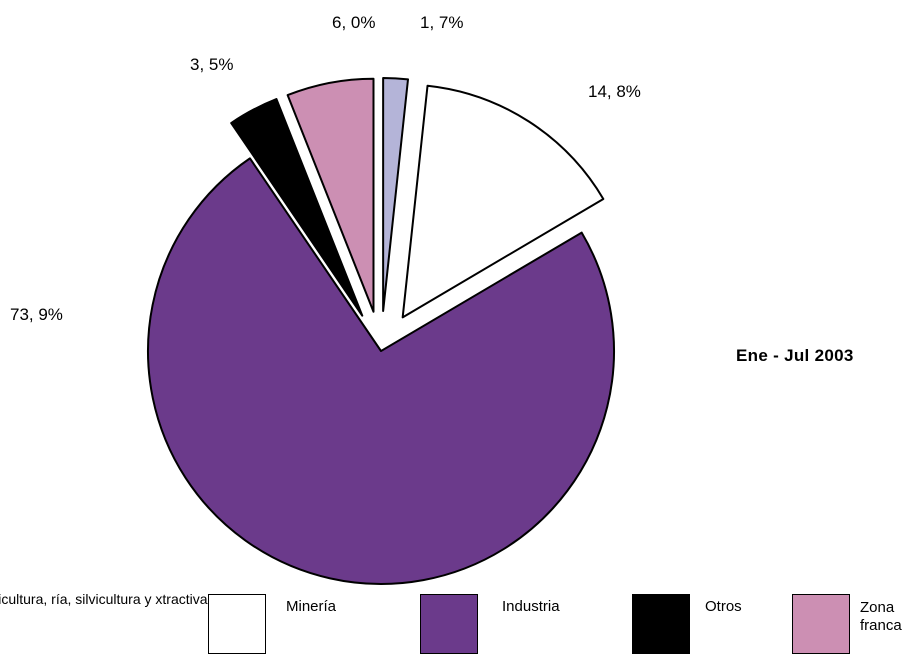 The image size is (913, 654). I want to click on chart-period-label: Ene - Jul 2003, so click(795, 355).